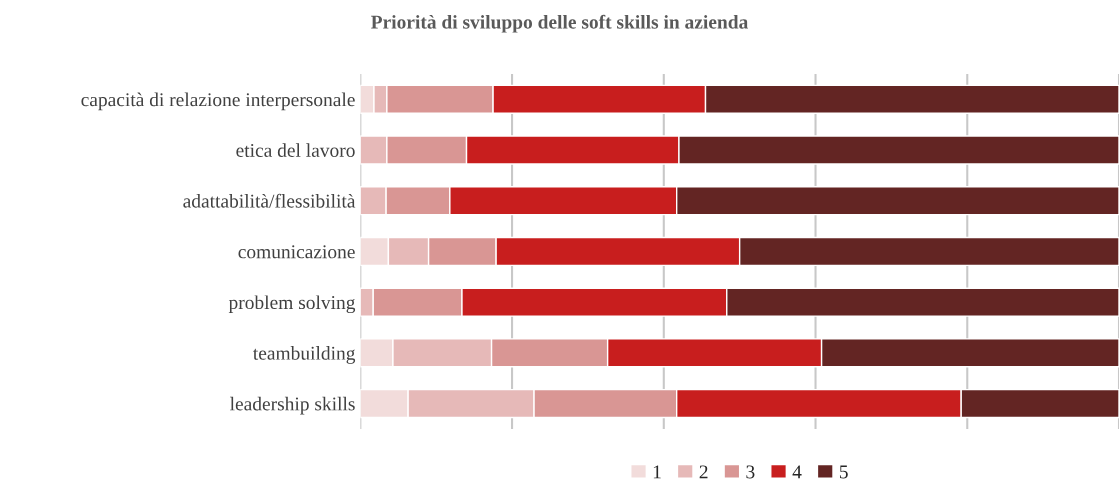 This screenshot has width=1119, height=493. What do you see at coordinates (843, 472) in the screenshot?
I see `legend-label: 5` at bounding box center [843, 472].